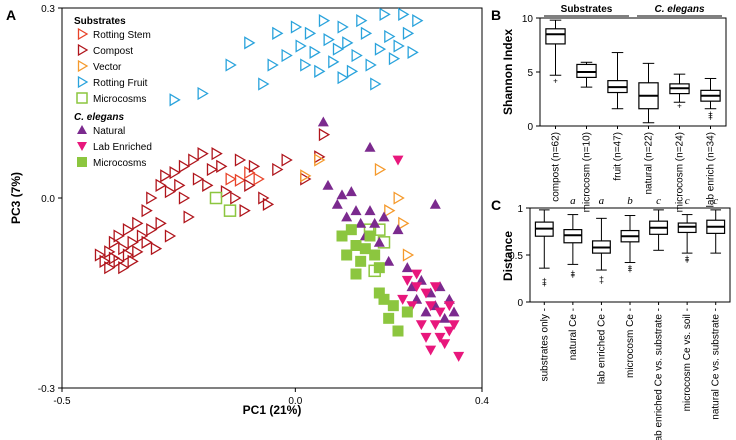  I want to click on distance-x-tick-label: natural Ce vs. substrate -, so click(716, 364).